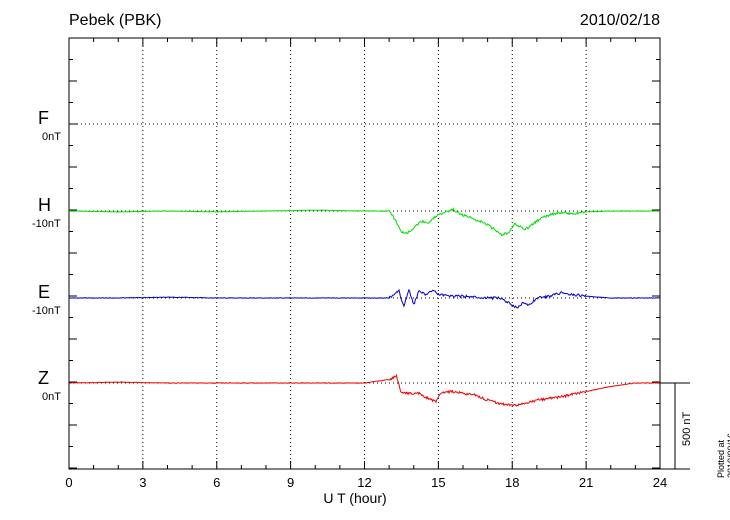 This screenshot has height=520, width=730. Describe the element at coordinates (619, 20) in the screenshot. I see `date-label: 2010/02/18` at that location.